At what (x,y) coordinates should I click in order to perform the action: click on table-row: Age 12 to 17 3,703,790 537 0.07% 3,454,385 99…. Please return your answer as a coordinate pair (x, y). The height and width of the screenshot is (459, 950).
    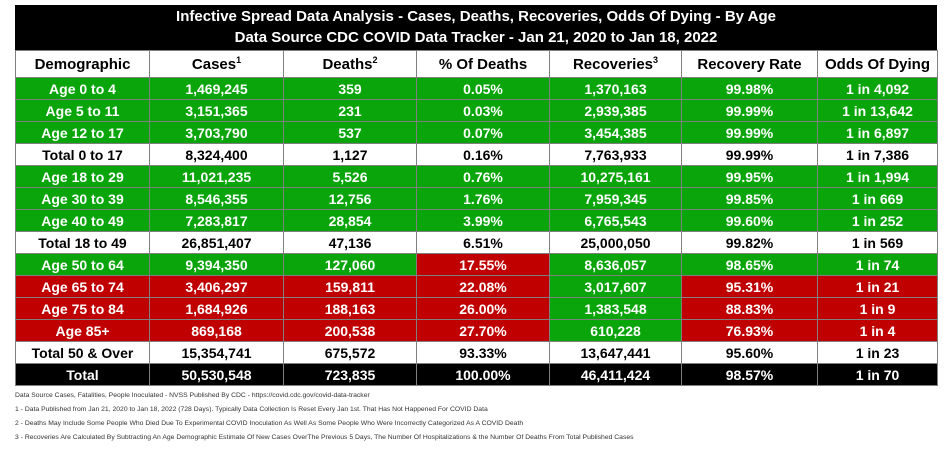
    Looking at the image, I should click on (476, 132).